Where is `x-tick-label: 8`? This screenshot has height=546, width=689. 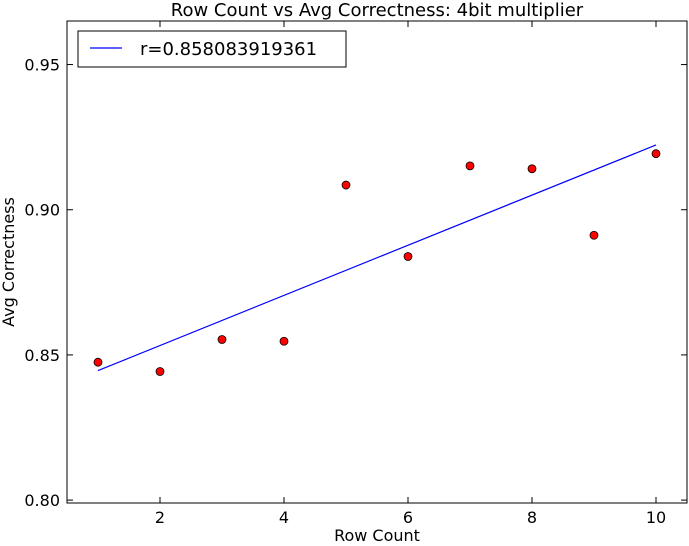 x-tick-label: 8 is located at coordinates (532, 517).